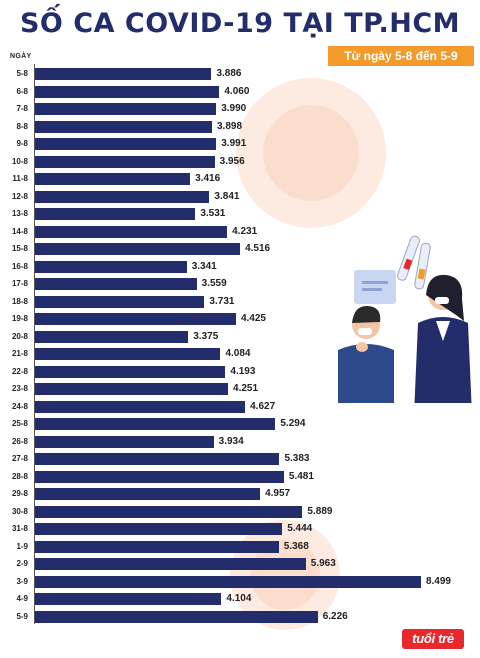  Describe the element at coordinates (227, 196) in the screenshot. I see `bar-value-label: 3.841` at that location.